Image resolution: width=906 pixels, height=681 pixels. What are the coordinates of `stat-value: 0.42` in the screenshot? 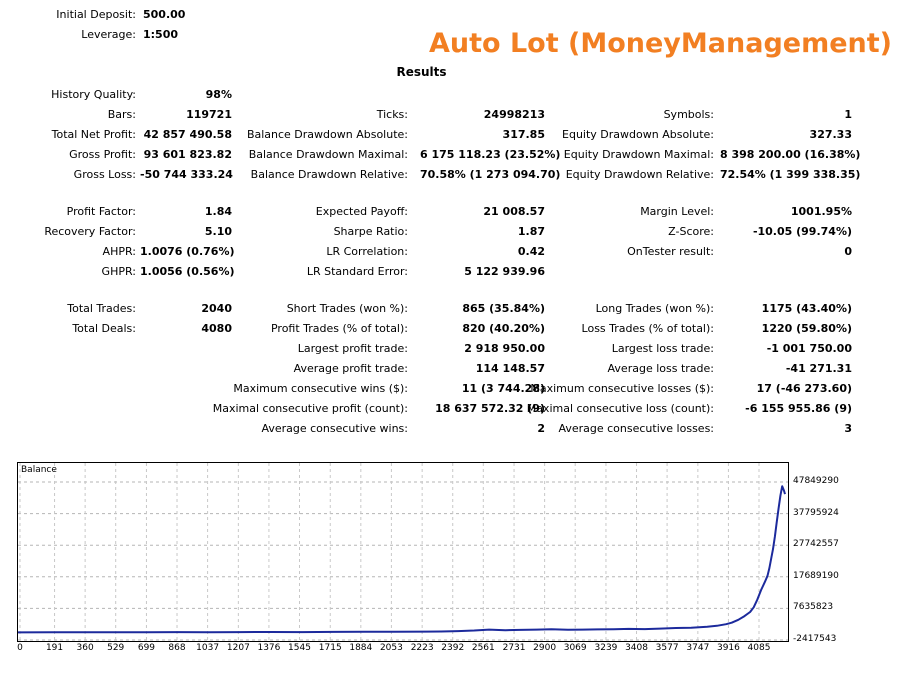 It's located at (531, 251).